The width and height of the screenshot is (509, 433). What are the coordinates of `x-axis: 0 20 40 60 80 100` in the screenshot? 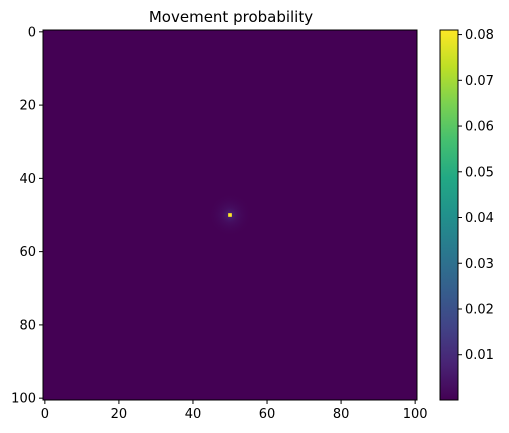 It's located at (234, 411).